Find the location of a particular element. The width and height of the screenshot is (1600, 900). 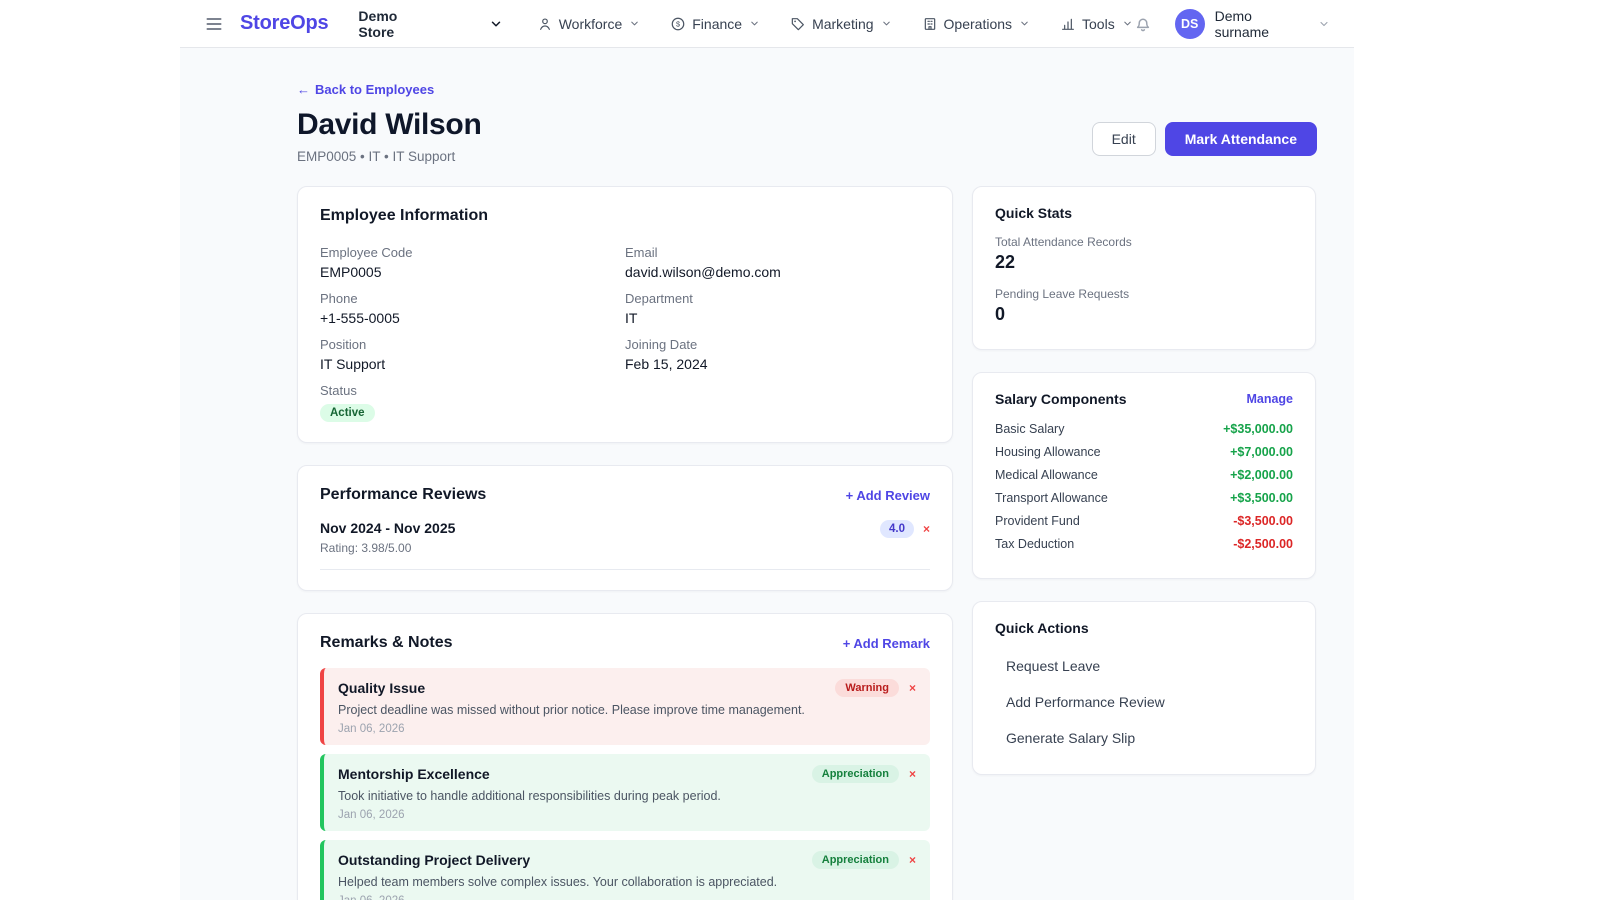

back-link-label: Back to Employees is located at coordinates (375, 89).